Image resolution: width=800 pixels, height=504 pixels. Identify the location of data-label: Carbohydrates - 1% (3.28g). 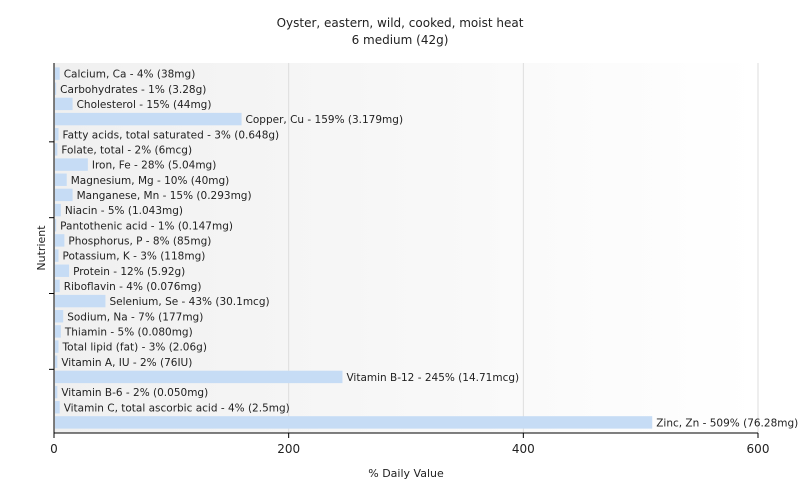
(133, 90).